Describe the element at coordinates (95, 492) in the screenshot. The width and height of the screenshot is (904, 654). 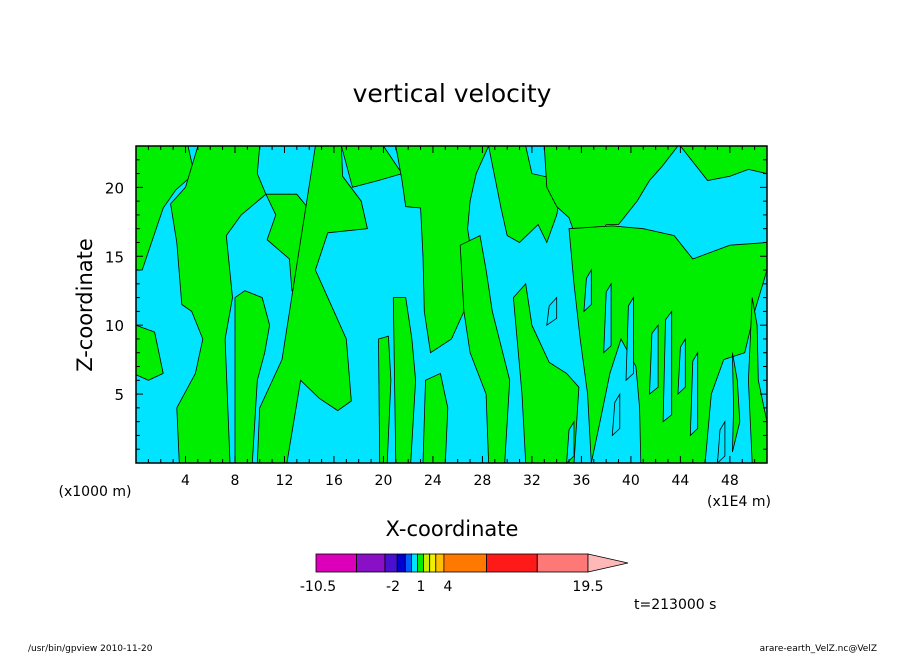
I see `y-units-label: (x1000 m)` at that location.